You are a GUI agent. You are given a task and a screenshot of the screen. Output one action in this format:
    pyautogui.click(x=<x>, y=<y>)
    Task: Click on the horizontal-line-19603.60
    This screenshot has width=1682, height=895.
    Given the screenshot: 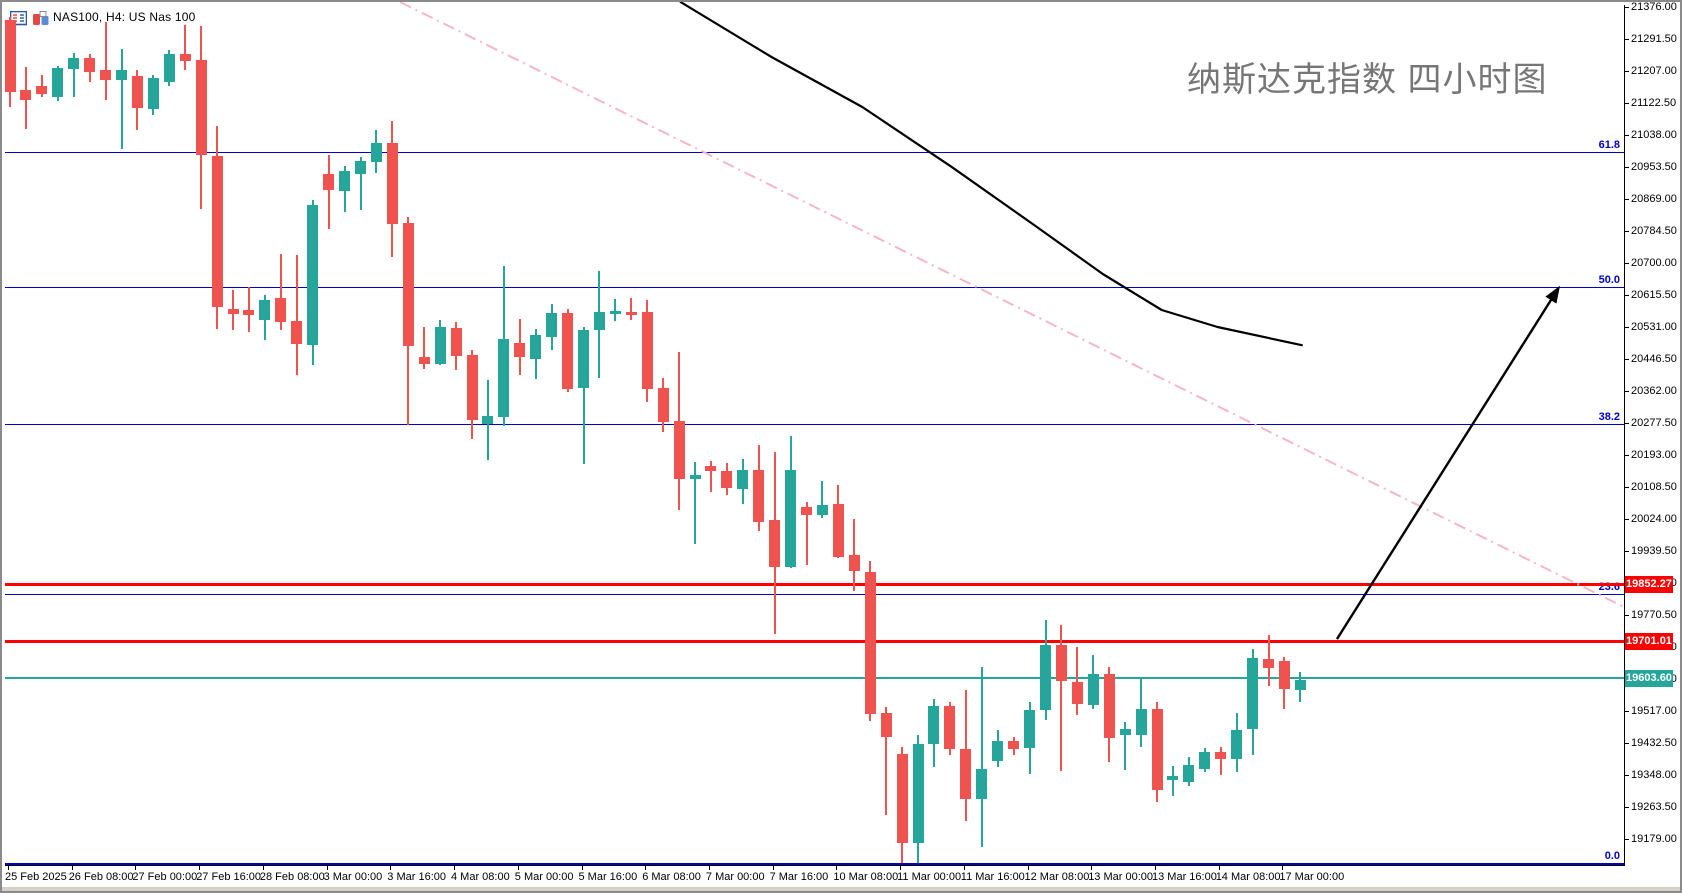 What is the action you would take?
    pyautogui.click(x=814, y=678)
    